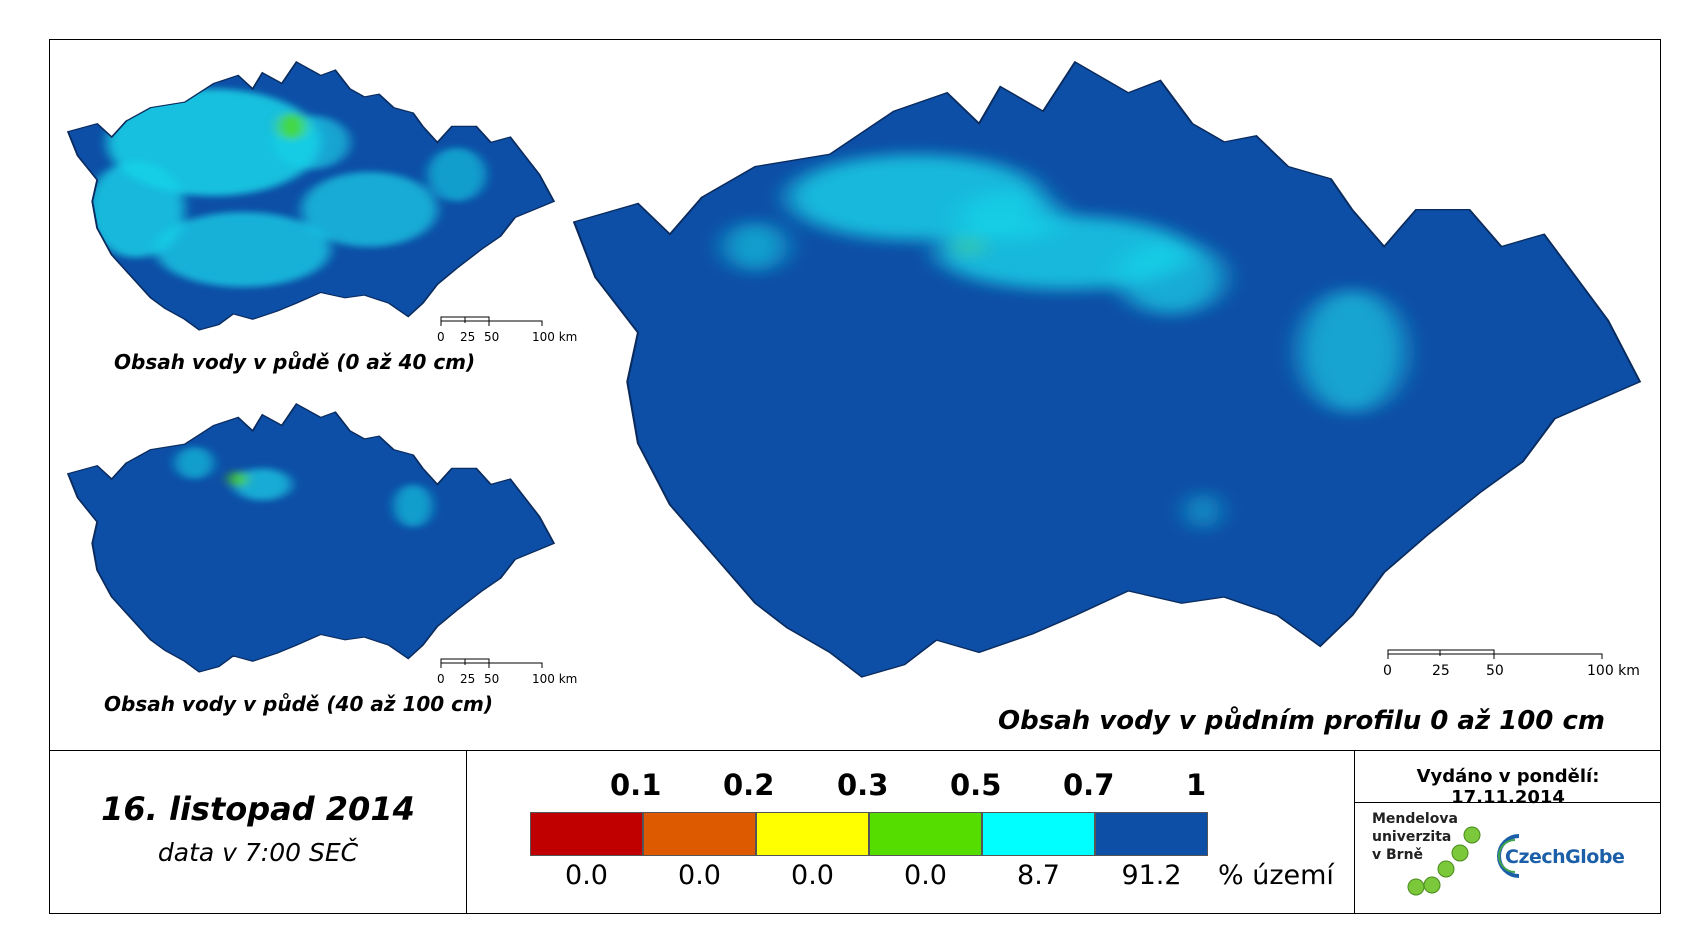 The height and width of the screenshot is (950, 1700). I want to click on legend-percent-4: 8.7, so click(1038, 875).